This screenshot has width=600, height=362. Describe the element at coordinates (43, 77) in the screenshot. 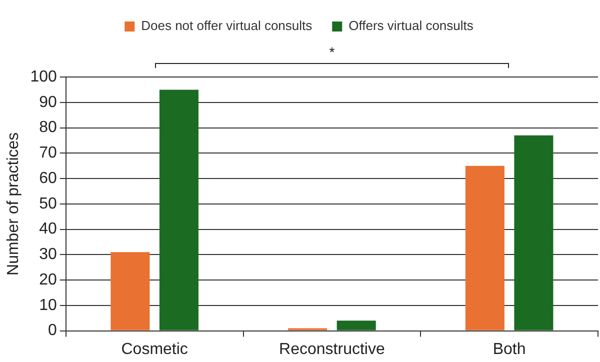

I see `y-tick-label: 100` at that location.